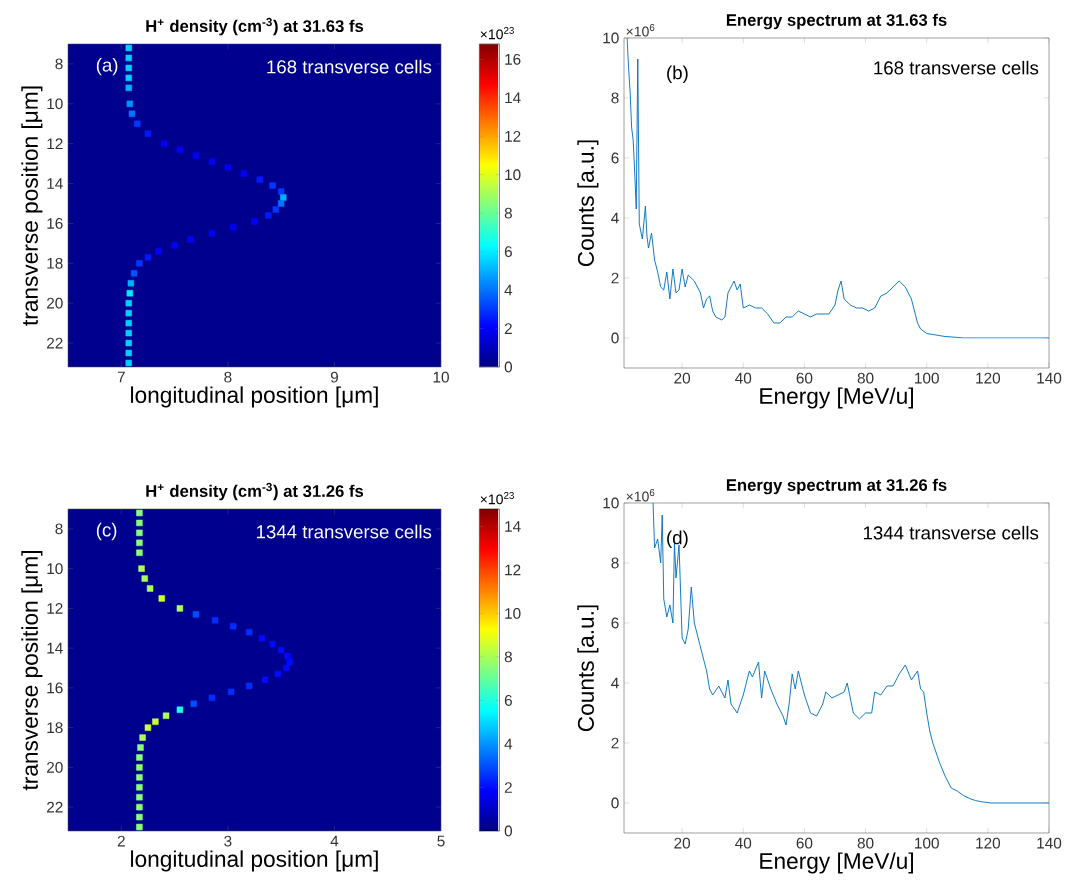 The image size is (1069, 887). What do you see at coordinates (344, 531) in the screenshot?
I see `annotation: 1344 transverse cells` at bounding box center [344, 531].